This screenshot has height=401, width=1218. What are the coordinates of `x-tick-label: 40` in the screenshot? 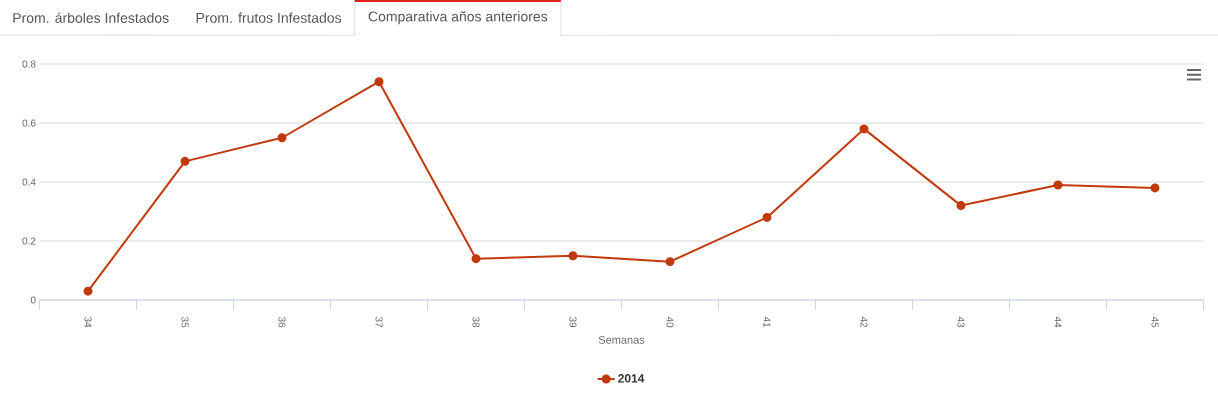 It's located at (670, 322).